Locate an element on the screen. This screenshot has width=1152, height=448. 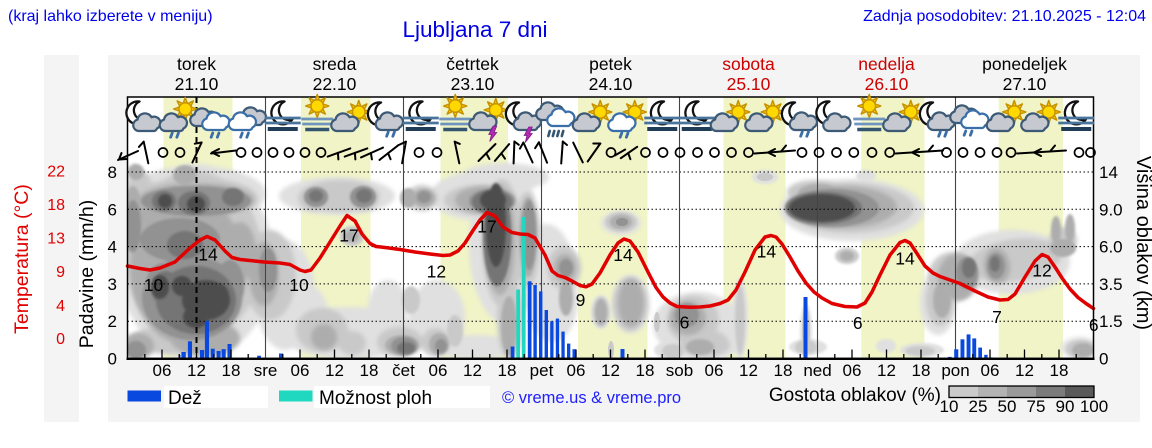
svg-text: Višina oblakov (km) is located at coordinates (1142, 243).